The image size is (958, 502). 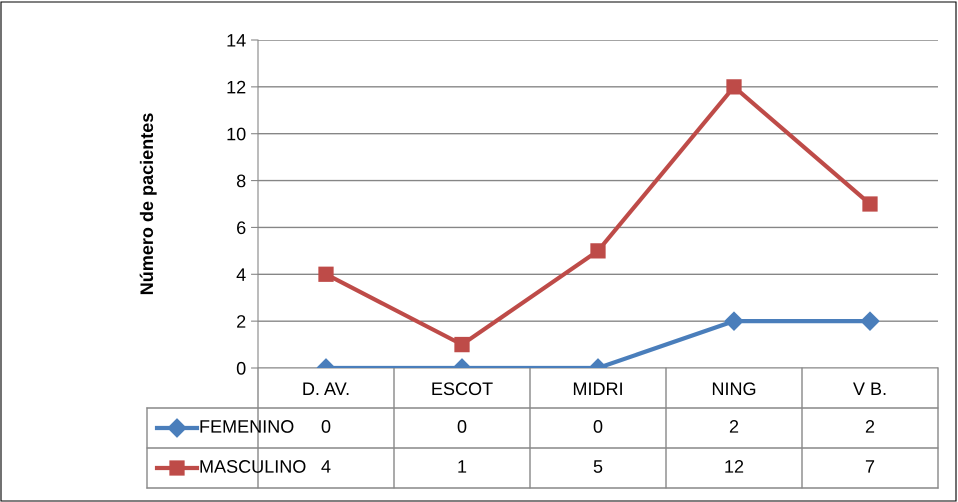 I want to click on data-label: 7, so click(x=870, y=466).